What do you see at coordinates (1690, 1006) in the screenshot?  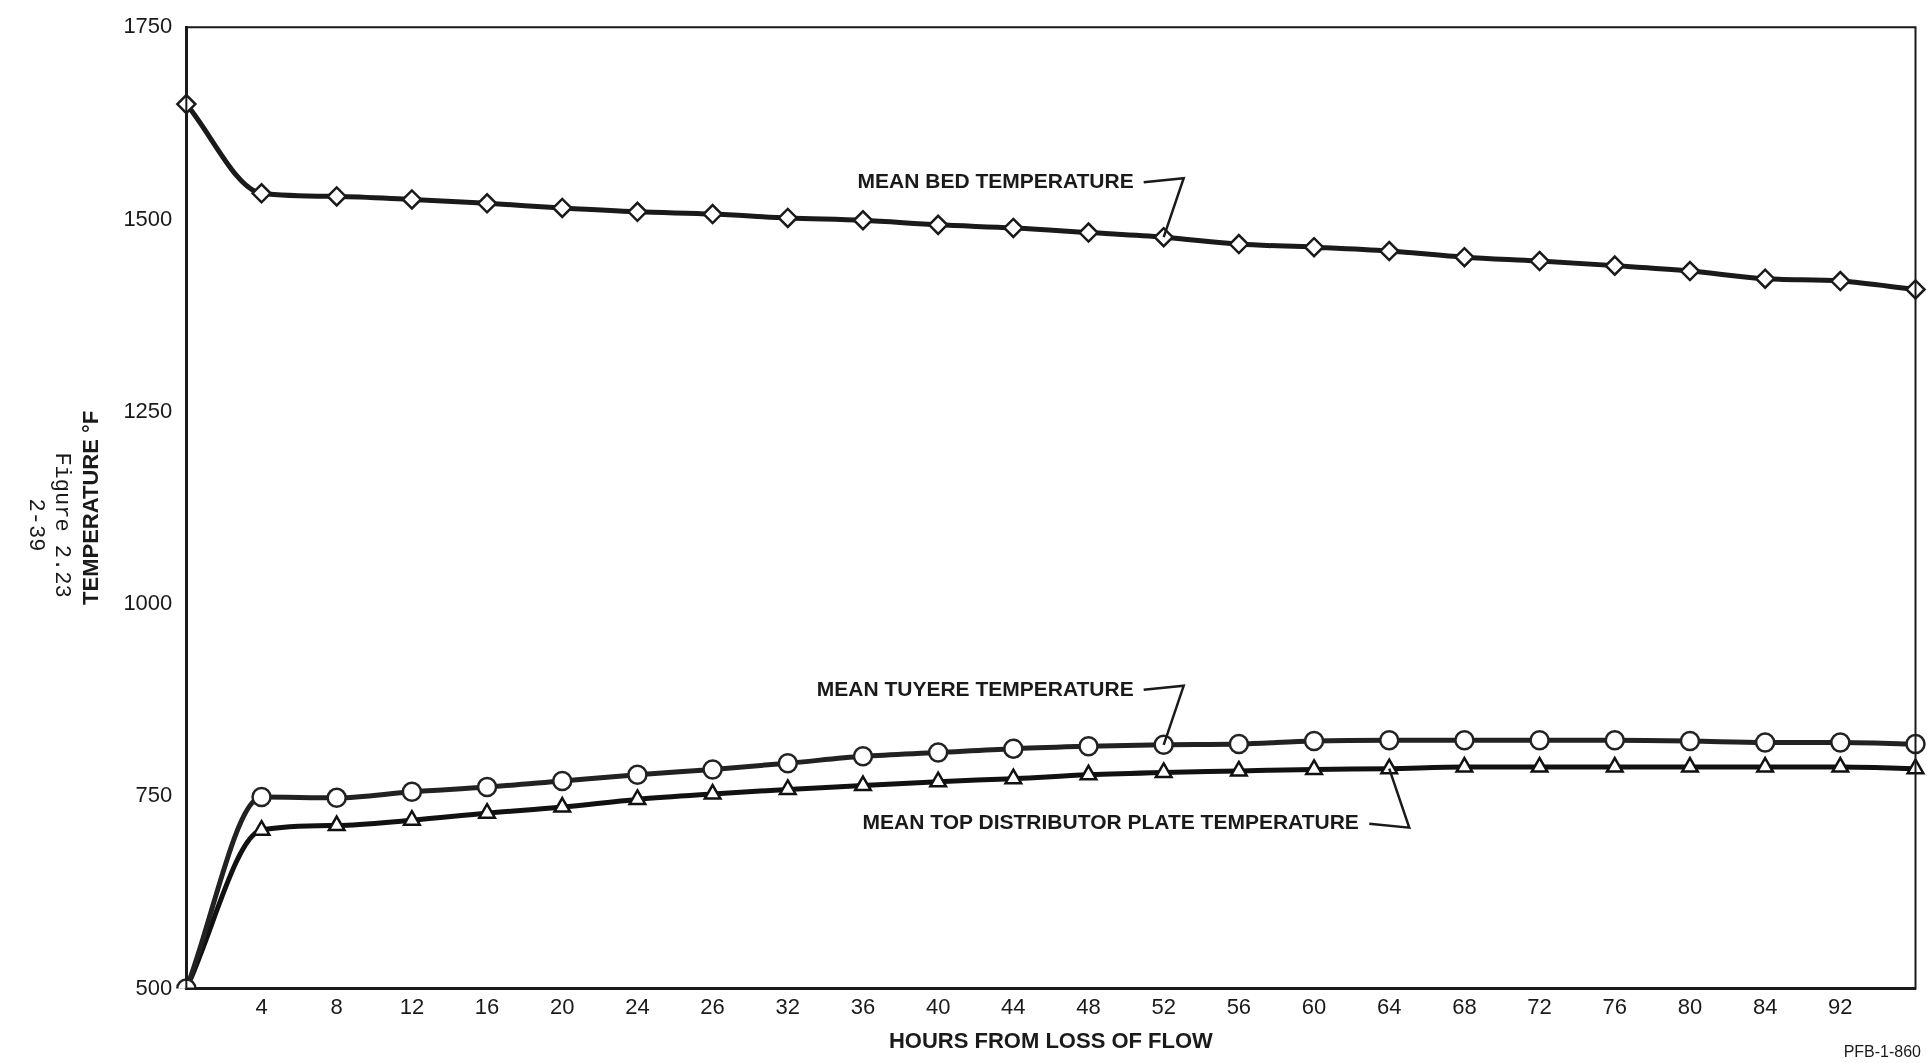 I see `x-tick-label: 80` at bounding box center [1690, 1006].